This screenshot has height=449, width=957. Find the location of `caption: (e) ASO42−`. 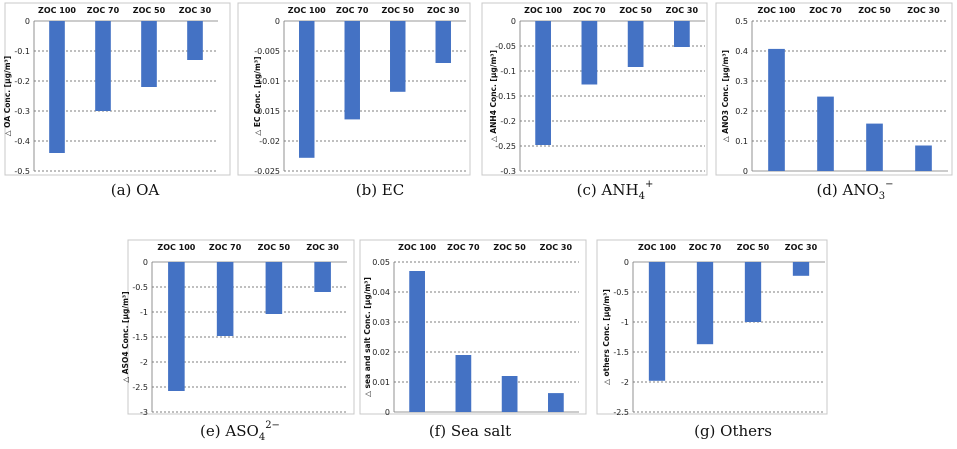

caption: (e) ASO42− is located at coordinates (240, 431).